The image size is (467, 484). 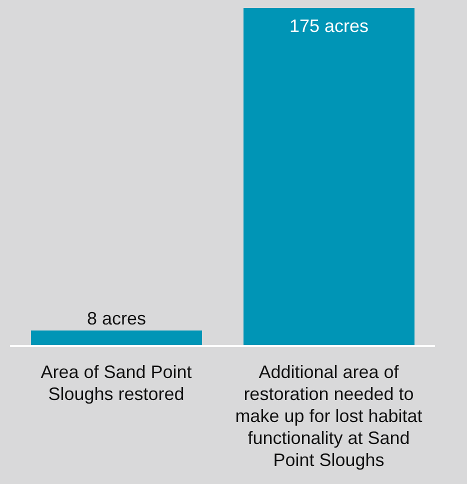 I want to click on x-tick-label: Area of Sand Point Sloughs restored, so click(x=116, y=383).